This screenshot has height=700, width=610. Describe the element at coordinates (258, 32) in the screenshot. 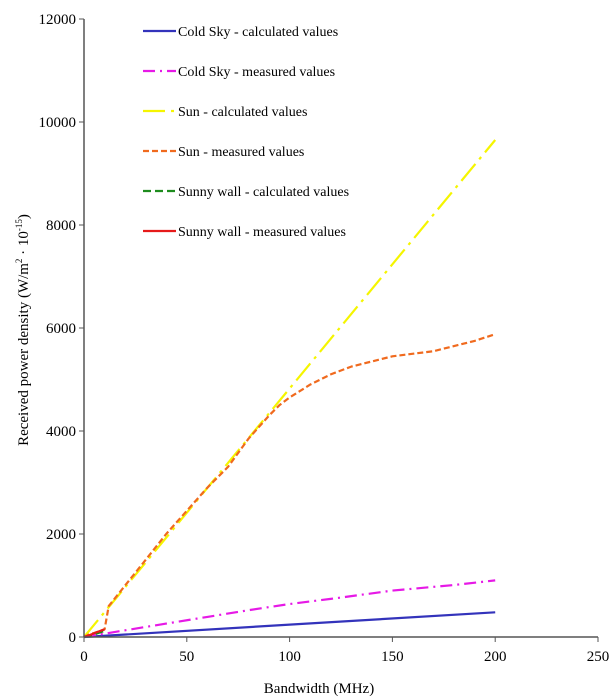

I see `legend-label-1: Cold Sky - calculated values` at that location.